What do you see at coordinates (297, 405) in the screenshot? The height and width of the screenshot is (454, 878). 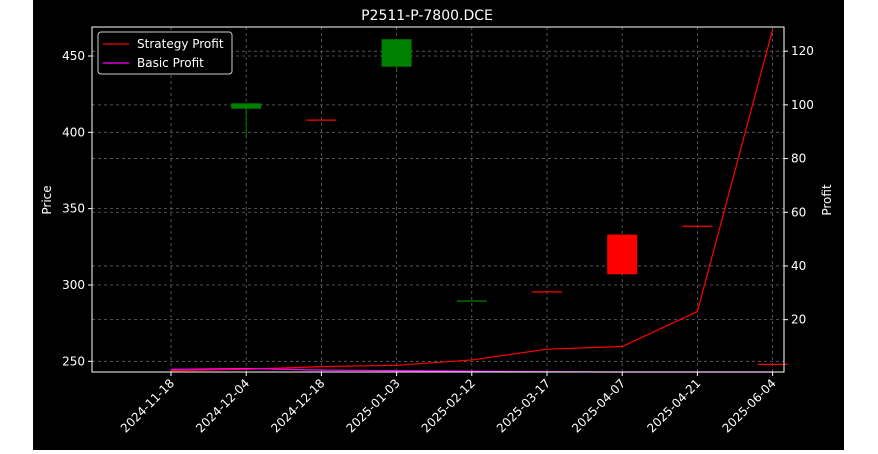 I see `tick-label-x: 2024-12-18` at bounding box center [297, 405].